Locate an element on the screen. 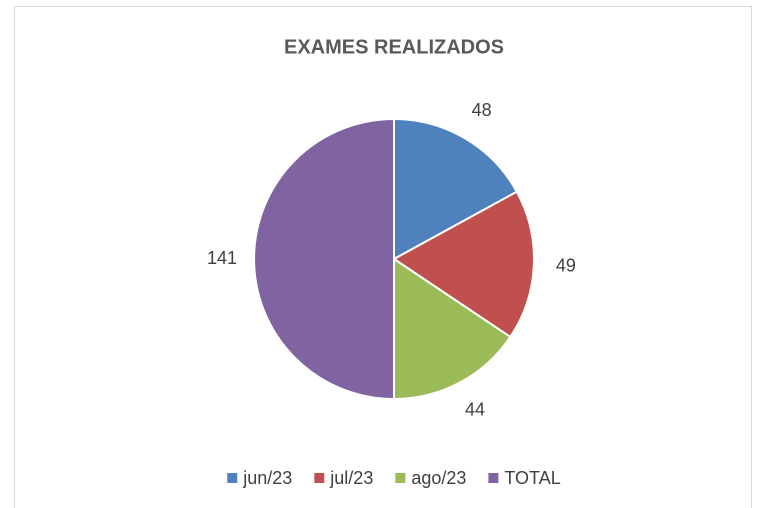 The width and height of the screenshot is (764, 508). legend-label: TOTAL is located at coordinates (532, 478).